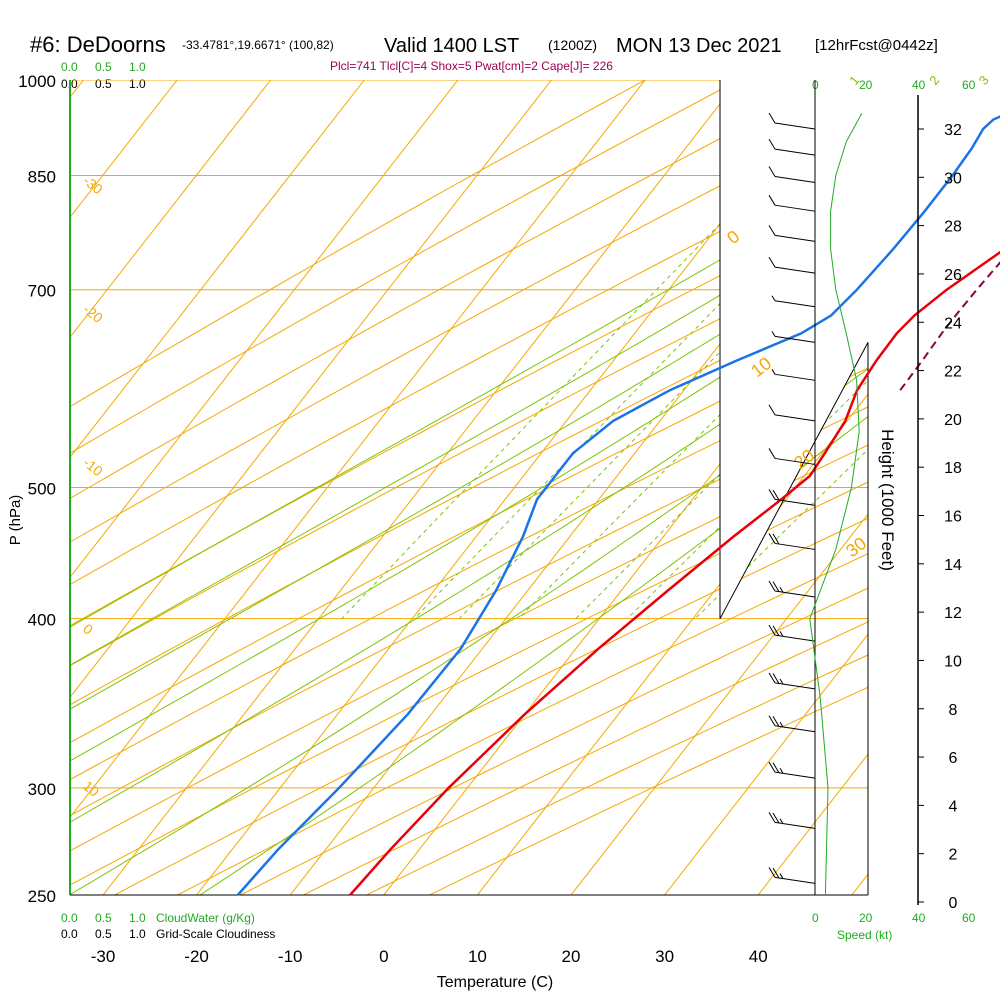  I want to click on temperature-tick-label: 10, so click(477, 956).